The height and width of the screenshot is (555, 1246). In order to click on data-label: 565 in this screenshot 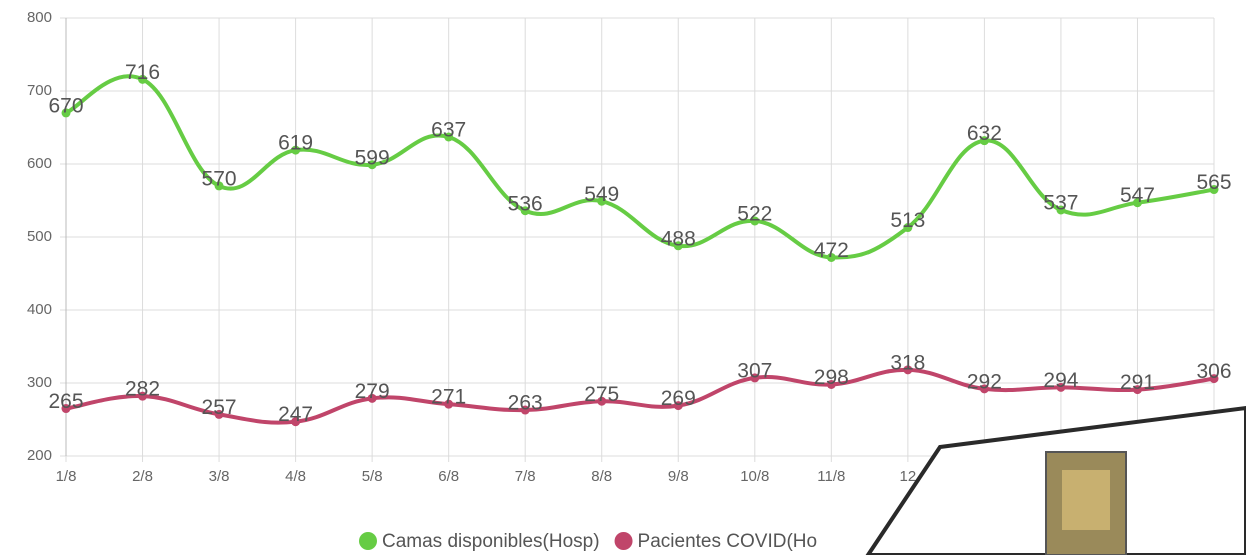, I will do `click(1213, 182)`.